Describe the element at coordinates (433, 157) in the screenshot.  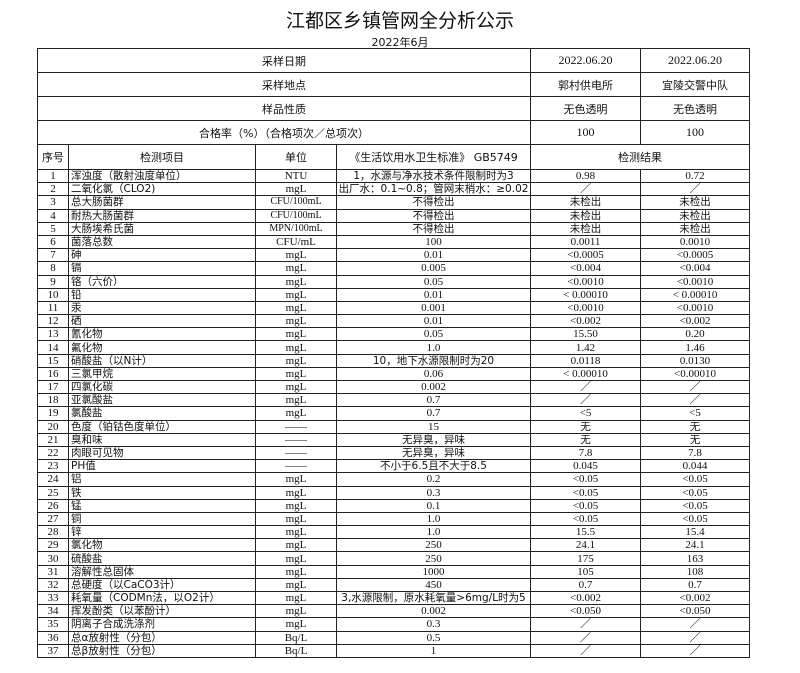
I see `col-standard: 《生活饮用水卫生标准》 GB5749` at that location.